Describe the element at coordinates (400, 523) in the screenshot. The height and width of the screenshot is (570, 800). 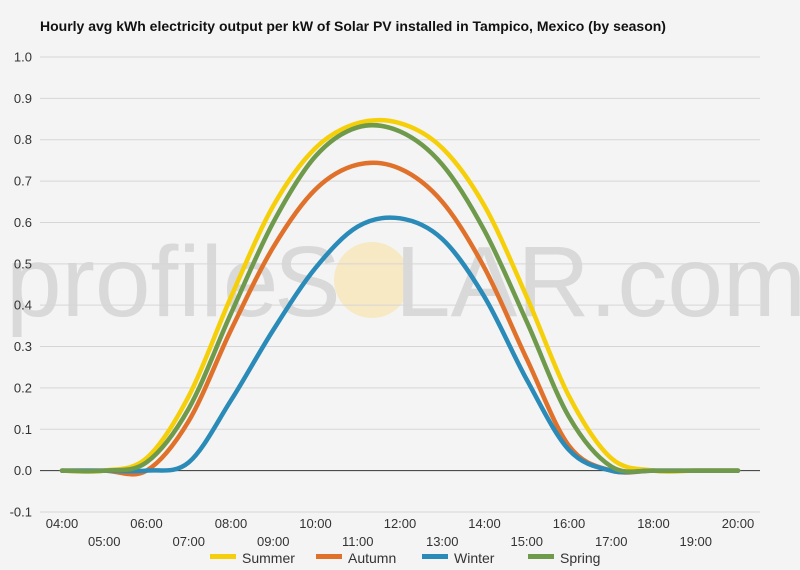
I see `x-tick-label: 12:00` at that location.